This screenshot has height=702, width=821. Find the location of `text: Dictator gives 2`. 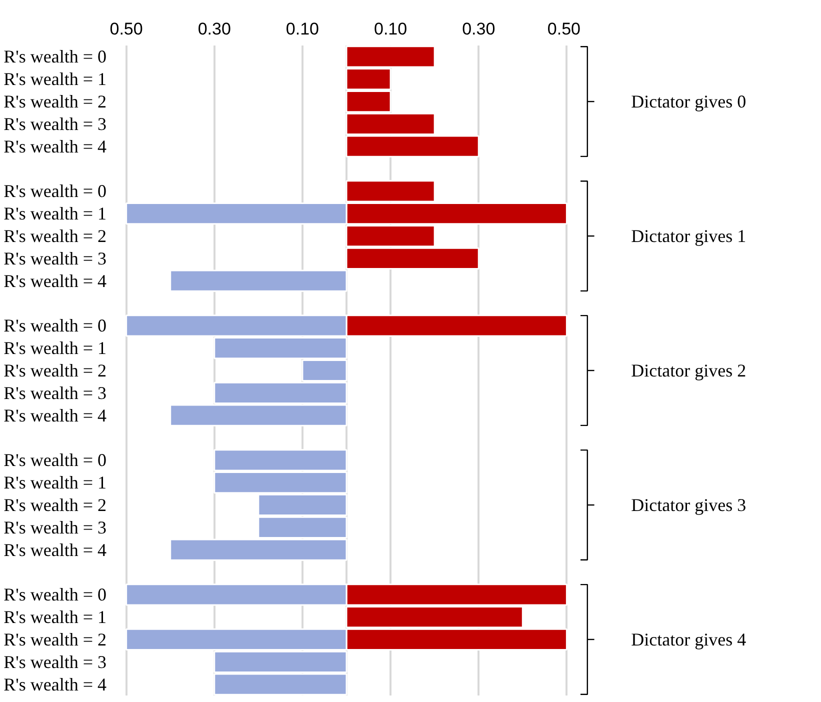

text: Dictator gives 2 is located at coordinates (688, 370).